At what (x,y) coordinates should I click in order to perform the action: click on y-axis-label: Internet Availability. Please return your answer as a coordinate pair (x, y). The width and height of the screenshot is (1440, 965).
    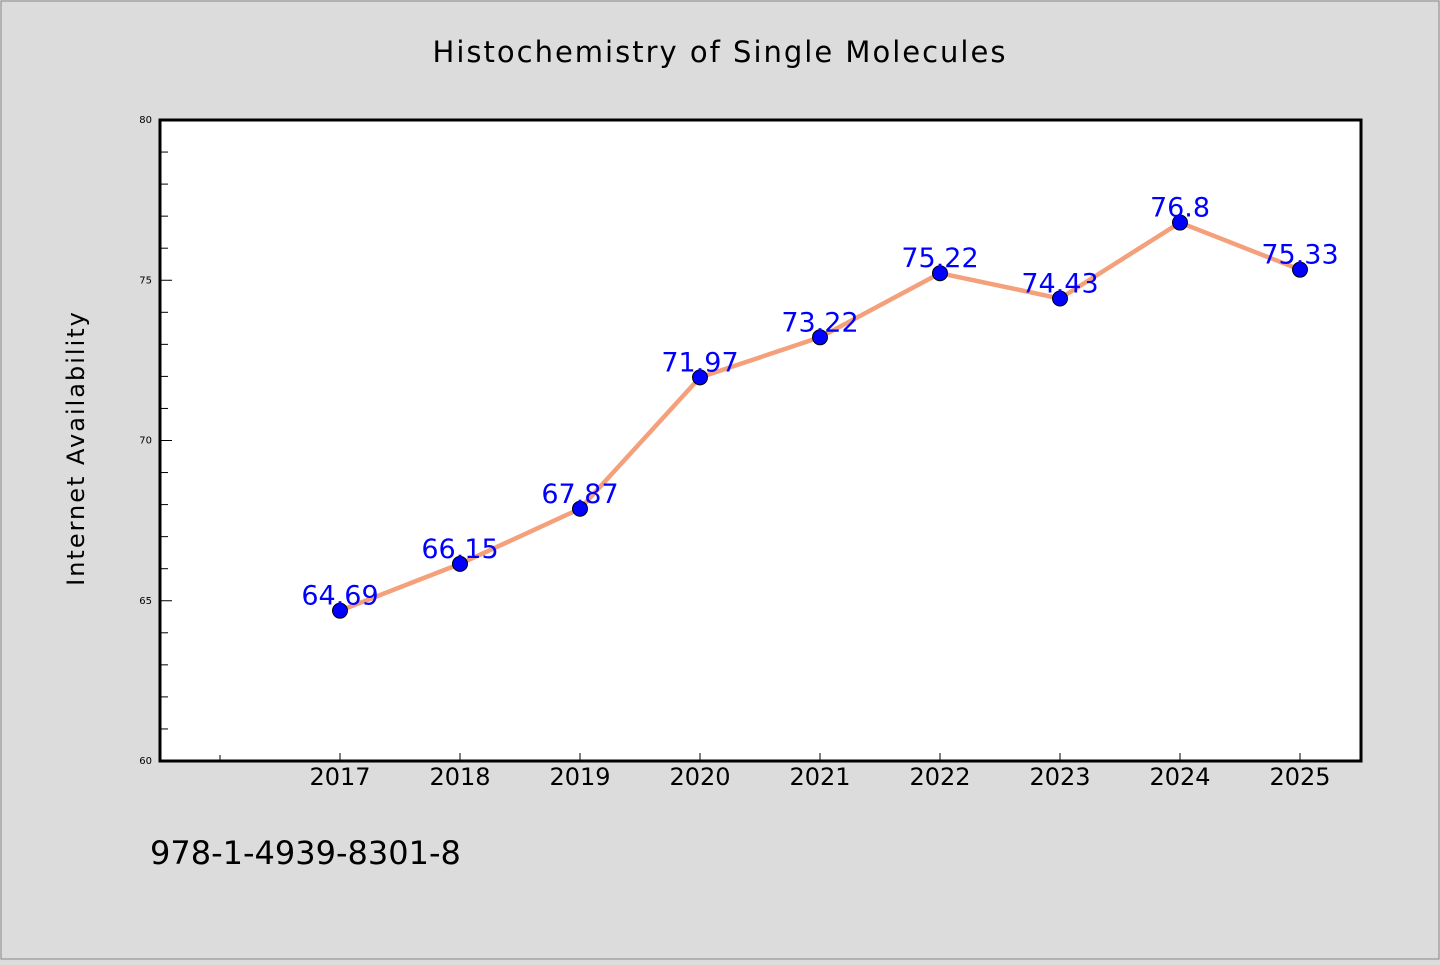
    Looking at the image, I should click on (76, 448).